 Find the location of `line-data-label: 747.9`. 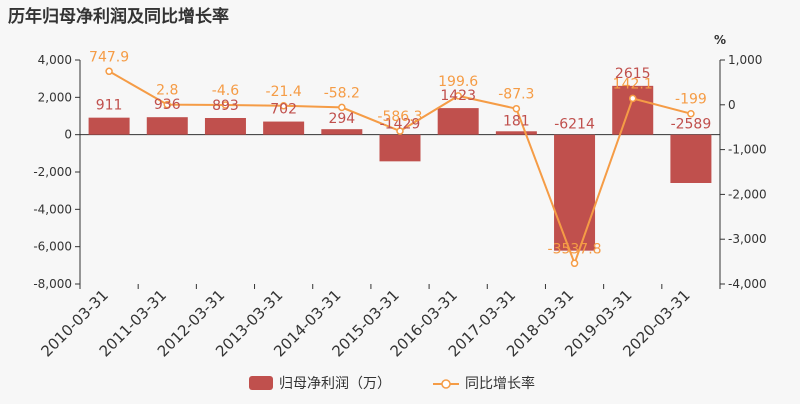

line-data-label: 747.9 is located at coordinates (109, 57).